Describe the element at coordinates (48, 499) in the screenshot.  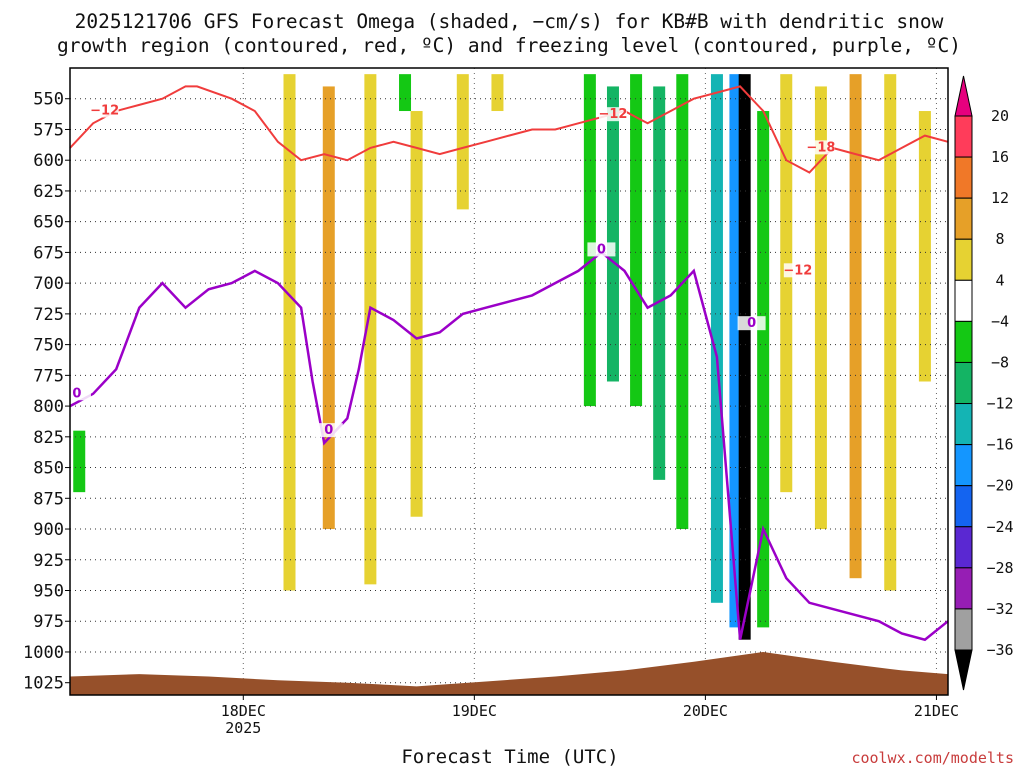
I see `y-tick-label-13: 875` at that location.